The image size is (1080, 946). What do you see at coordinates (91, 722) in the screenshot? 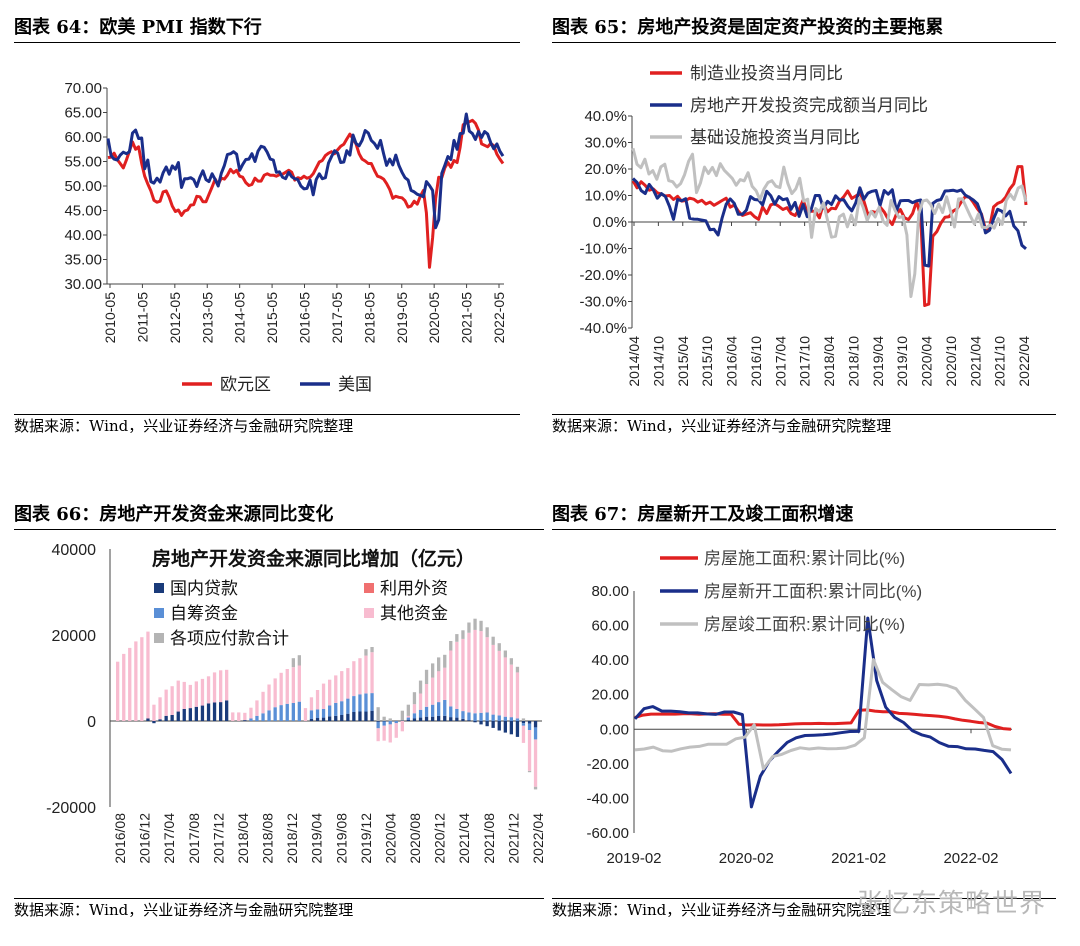
I see `y-tick-label: 0` at bounding box center [91, 722].